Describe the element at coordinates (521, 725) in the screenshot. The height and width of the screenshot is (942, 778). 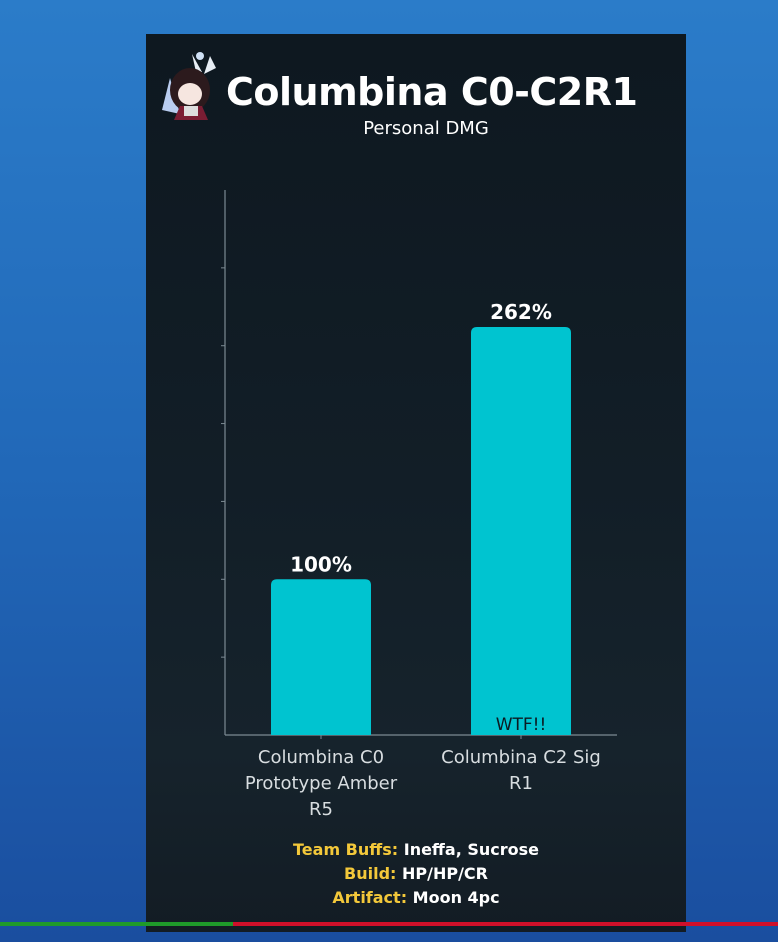
I see `bar-annotation: WTF!!` at that location.